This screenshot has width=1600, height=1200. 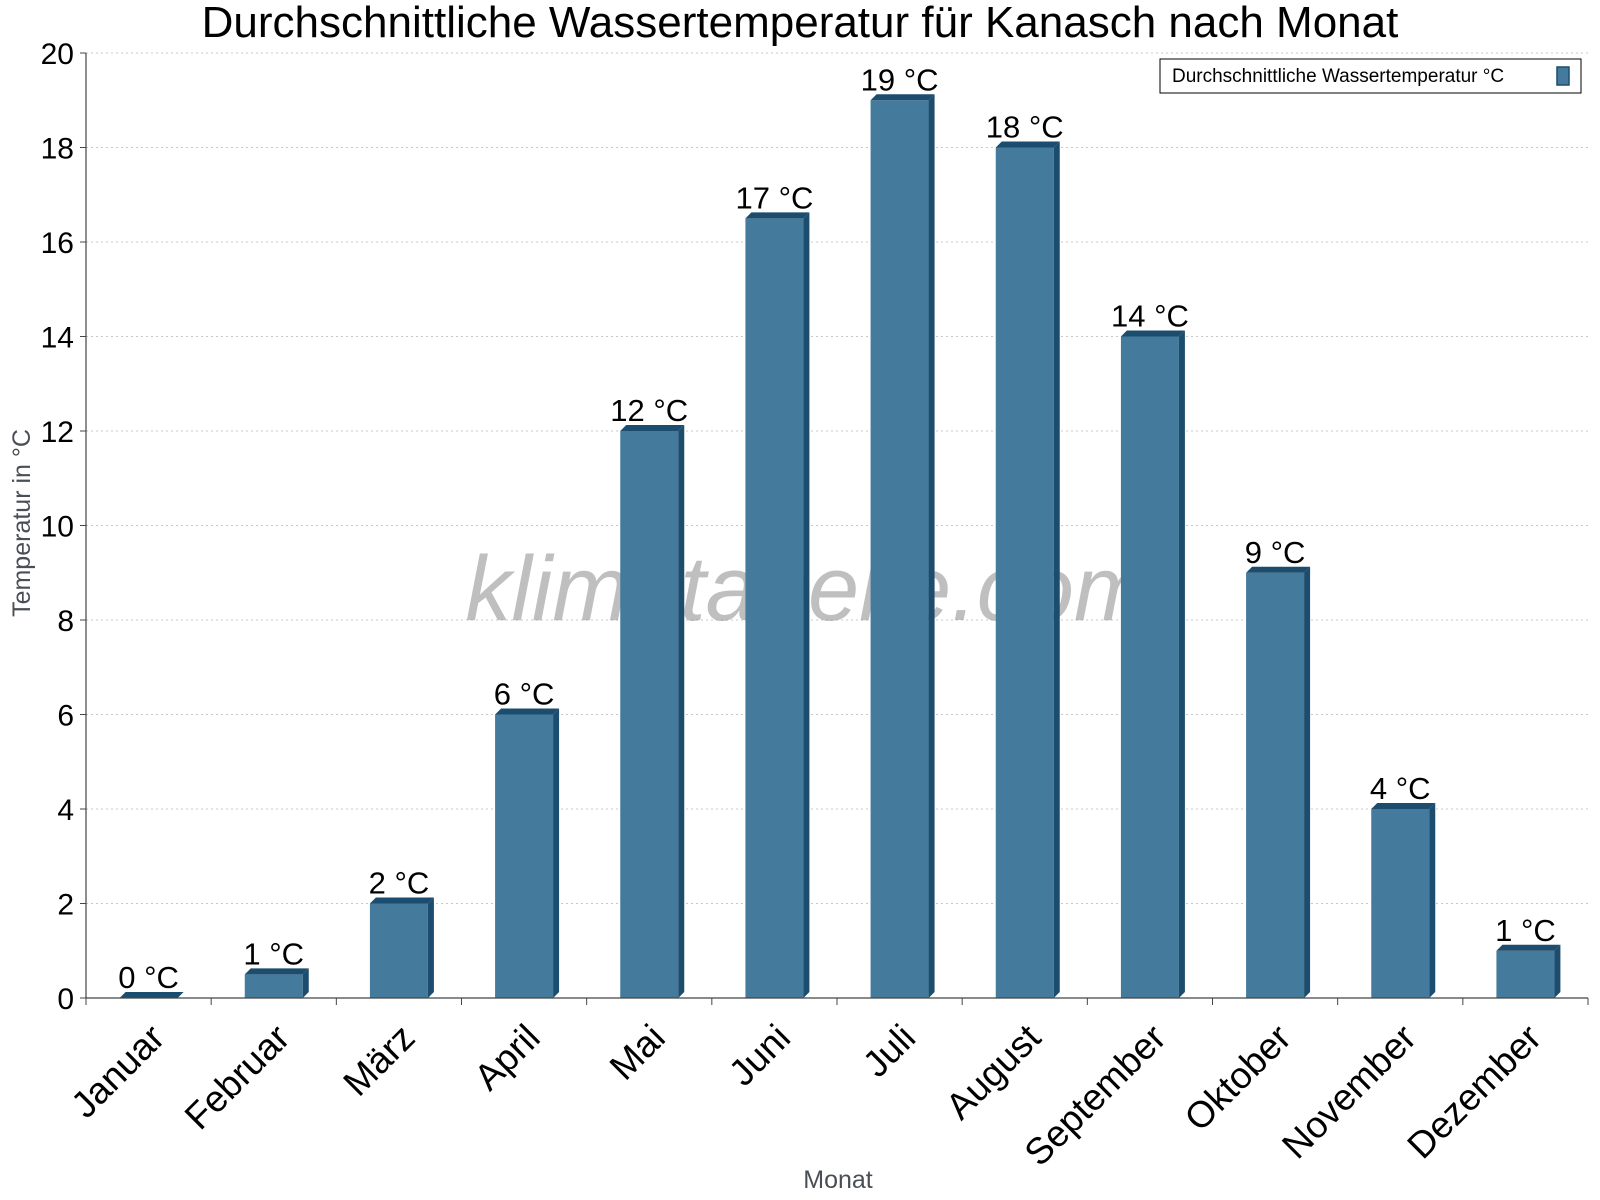 I want to click on data-label: 6 °C, so click(x=524, y=694).